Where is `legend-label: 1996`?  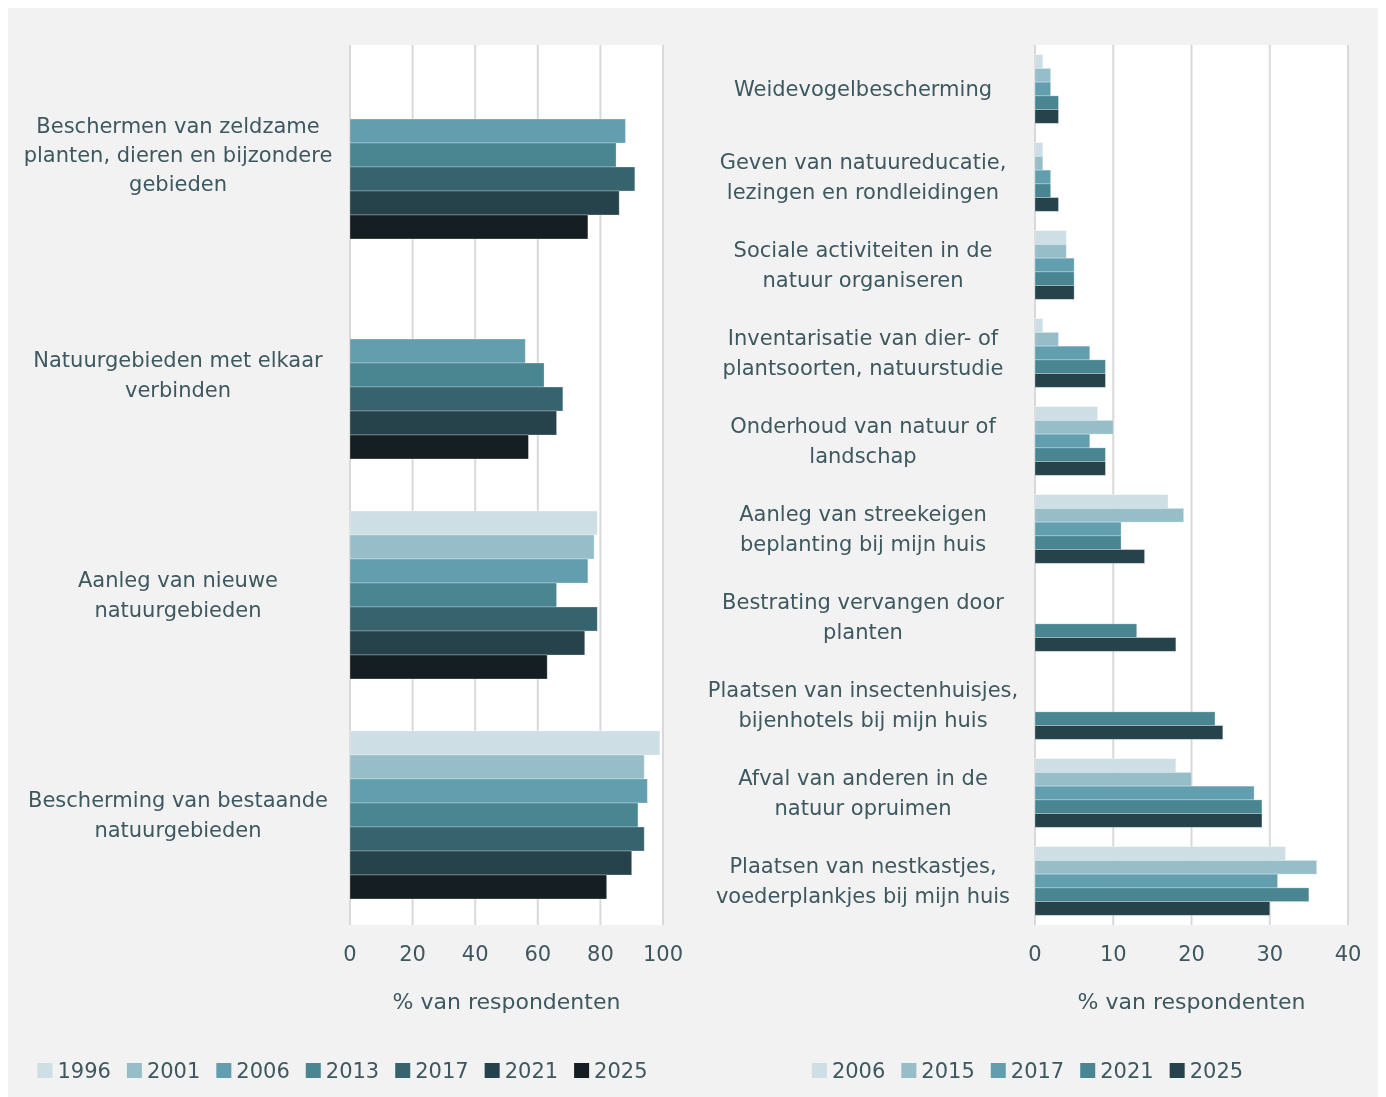
legend-label: 1996 is located at coordinates (84, 1071).